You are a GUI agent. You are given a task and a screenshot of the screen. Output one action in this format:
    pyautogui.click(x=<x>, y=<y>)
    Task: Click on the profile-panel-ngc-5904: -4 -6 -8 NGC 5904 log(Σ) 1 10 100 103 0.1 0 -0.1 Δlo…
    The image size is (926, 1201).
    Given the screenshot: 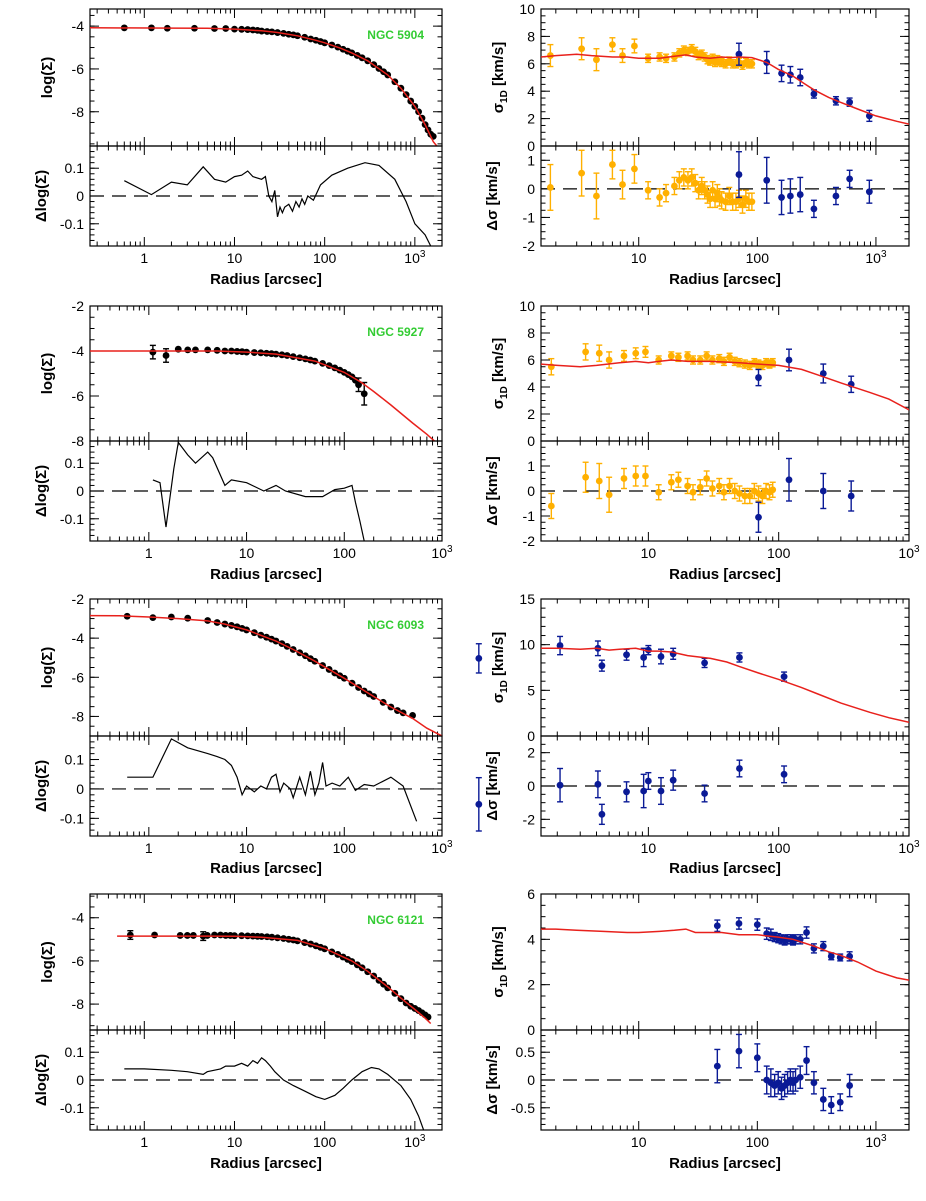 What is the action you would take?
    pyautogui.click(x=238, y=148)
    